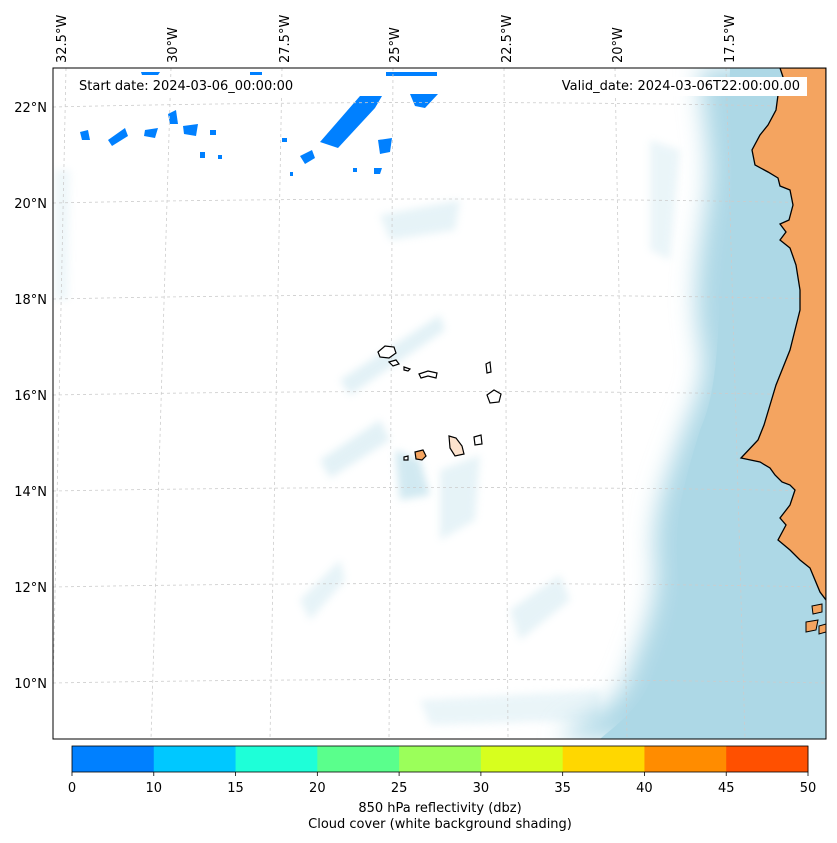 The image size is (837, 843). I want to click on lat-label: 18°N, so click(30, 300).